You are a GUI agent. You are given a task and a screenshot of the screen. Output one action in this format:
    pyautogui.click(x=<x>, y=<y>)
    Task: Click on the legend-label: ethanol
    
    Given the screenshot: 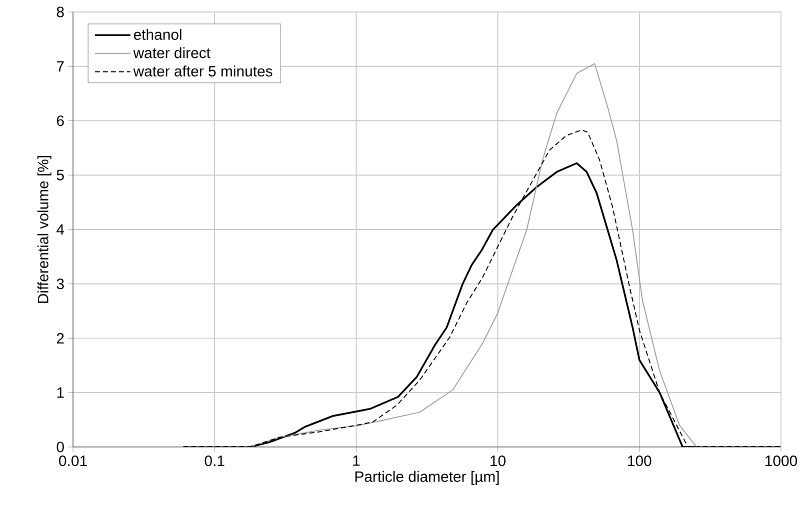 What is the action you would take?
    pyautogui.click(x=158, y=34)
    